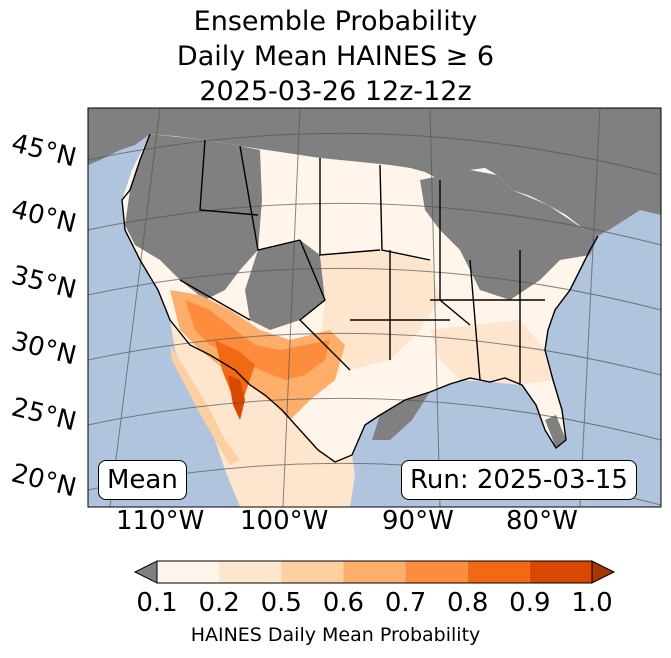 This screenshot has height=658, width=671. What do you see at coordinates (145, 572) in the screenshot?
I see `colorbar-under-arrow` at bounding box center [145, 572].